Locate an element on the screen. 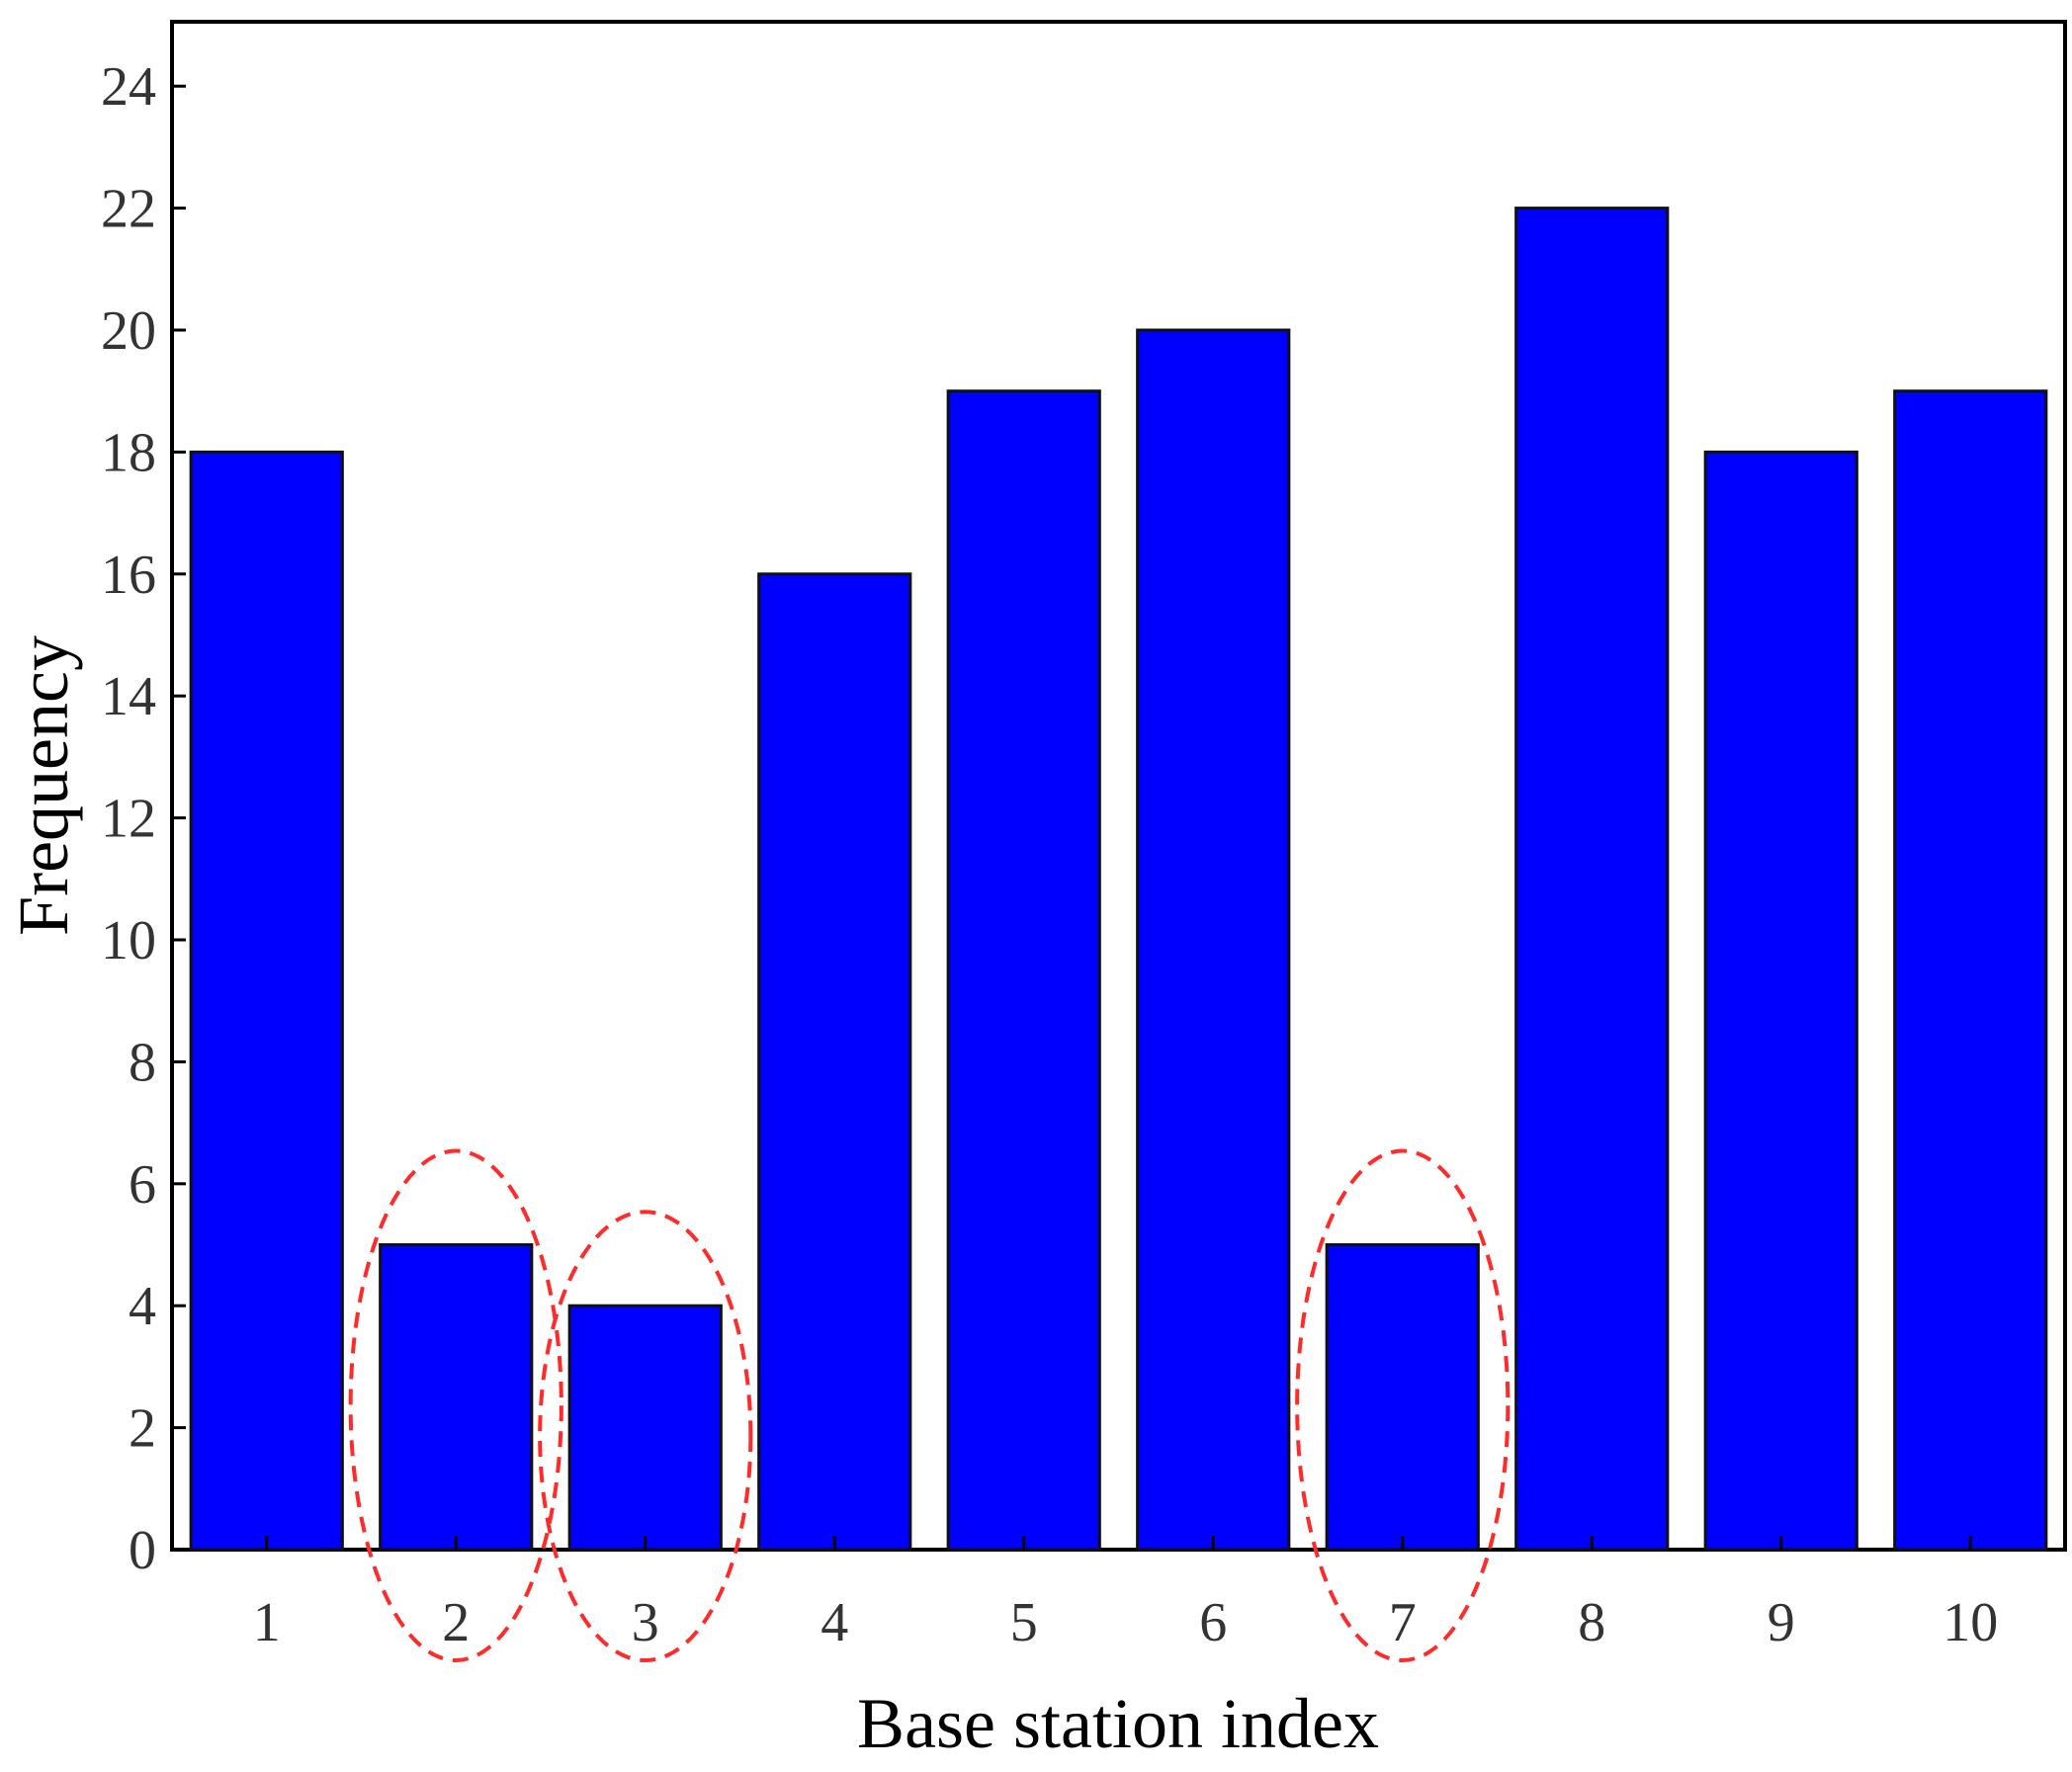  x-tick-label: 9 is located at coordinates (1781, 1622).